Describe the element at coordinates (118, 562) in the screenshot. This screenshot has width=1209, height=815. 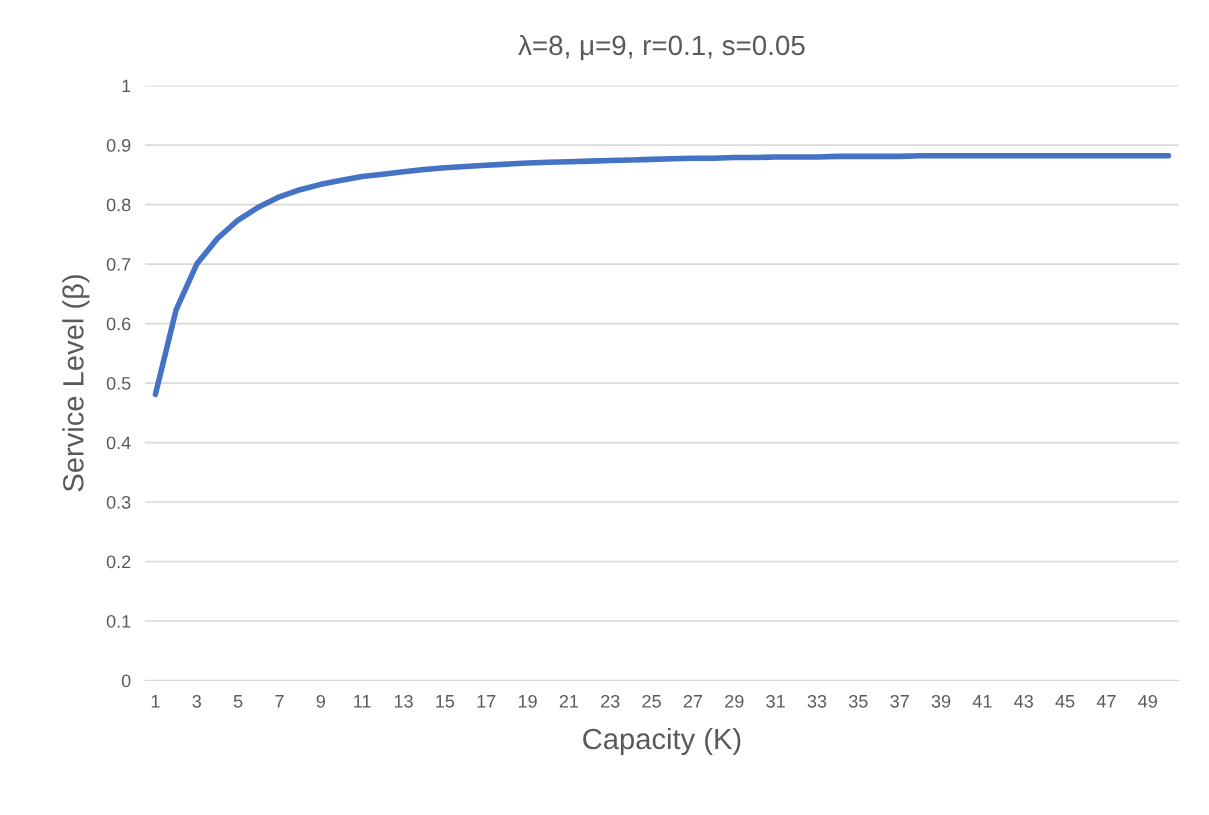
I see `y-tick-label: 0.2` at that location.